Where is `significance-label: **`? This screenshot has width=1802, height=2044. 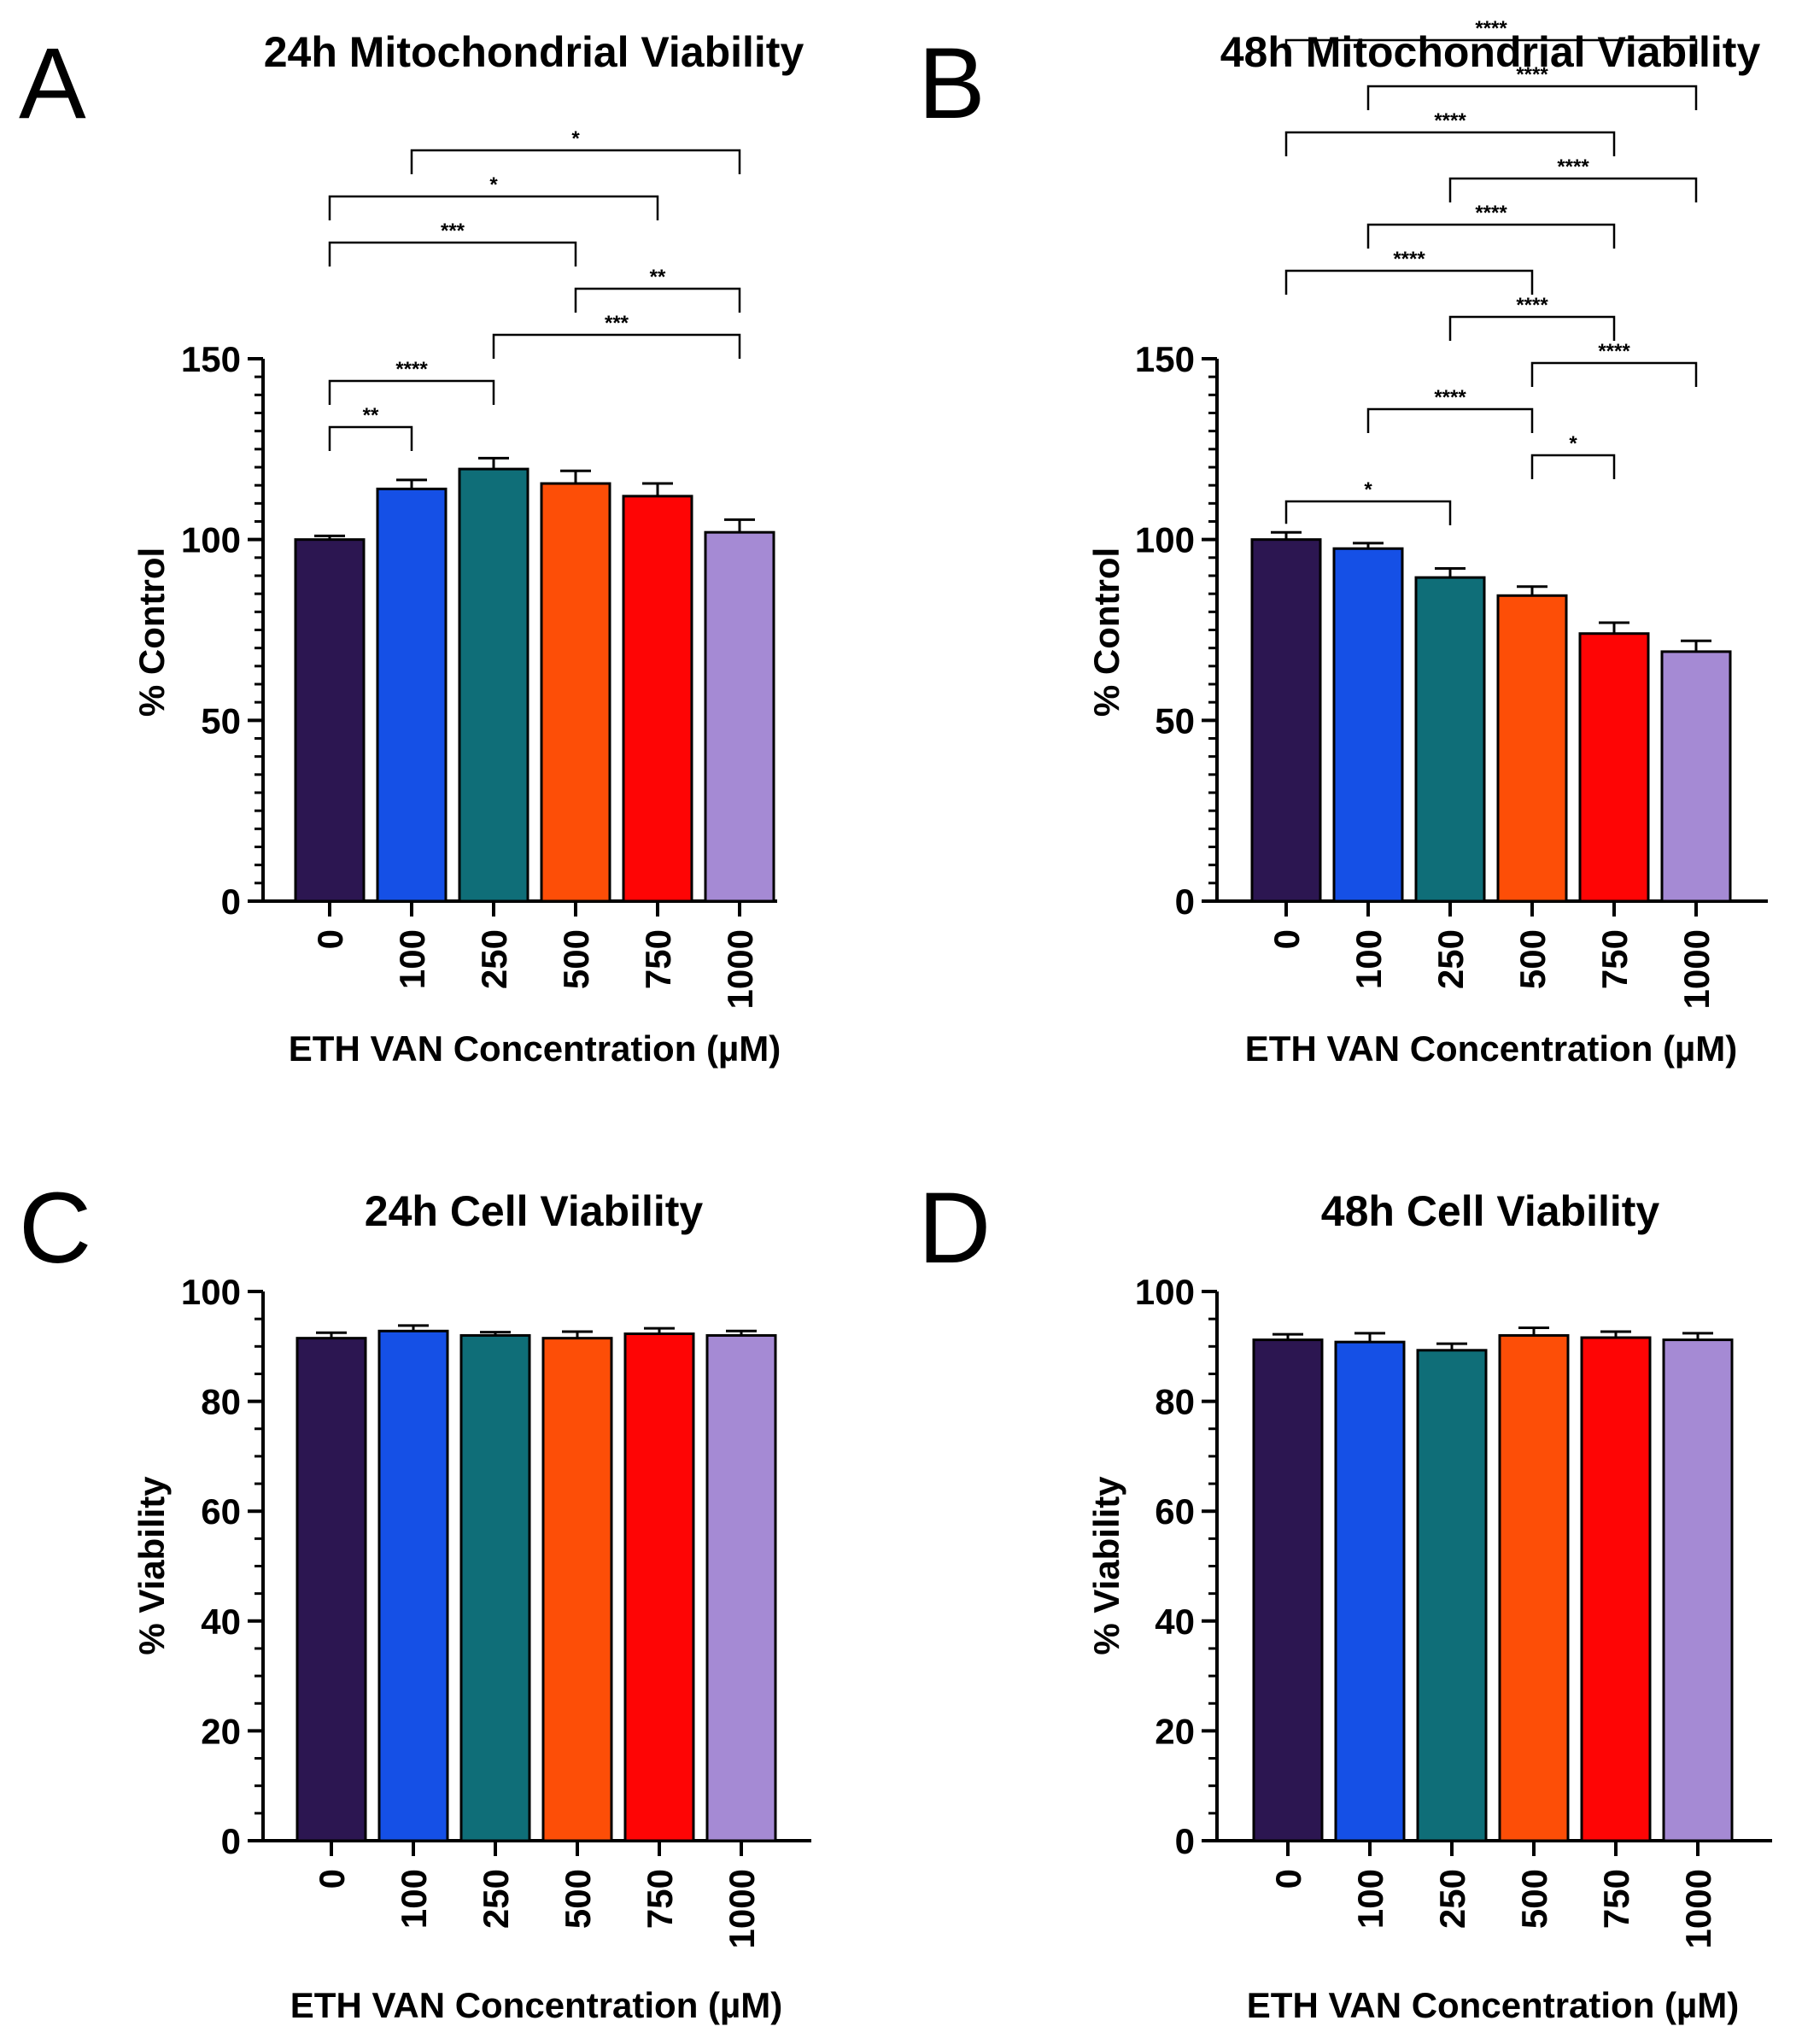 significance-label: ** is located at coordinates (658, 277).